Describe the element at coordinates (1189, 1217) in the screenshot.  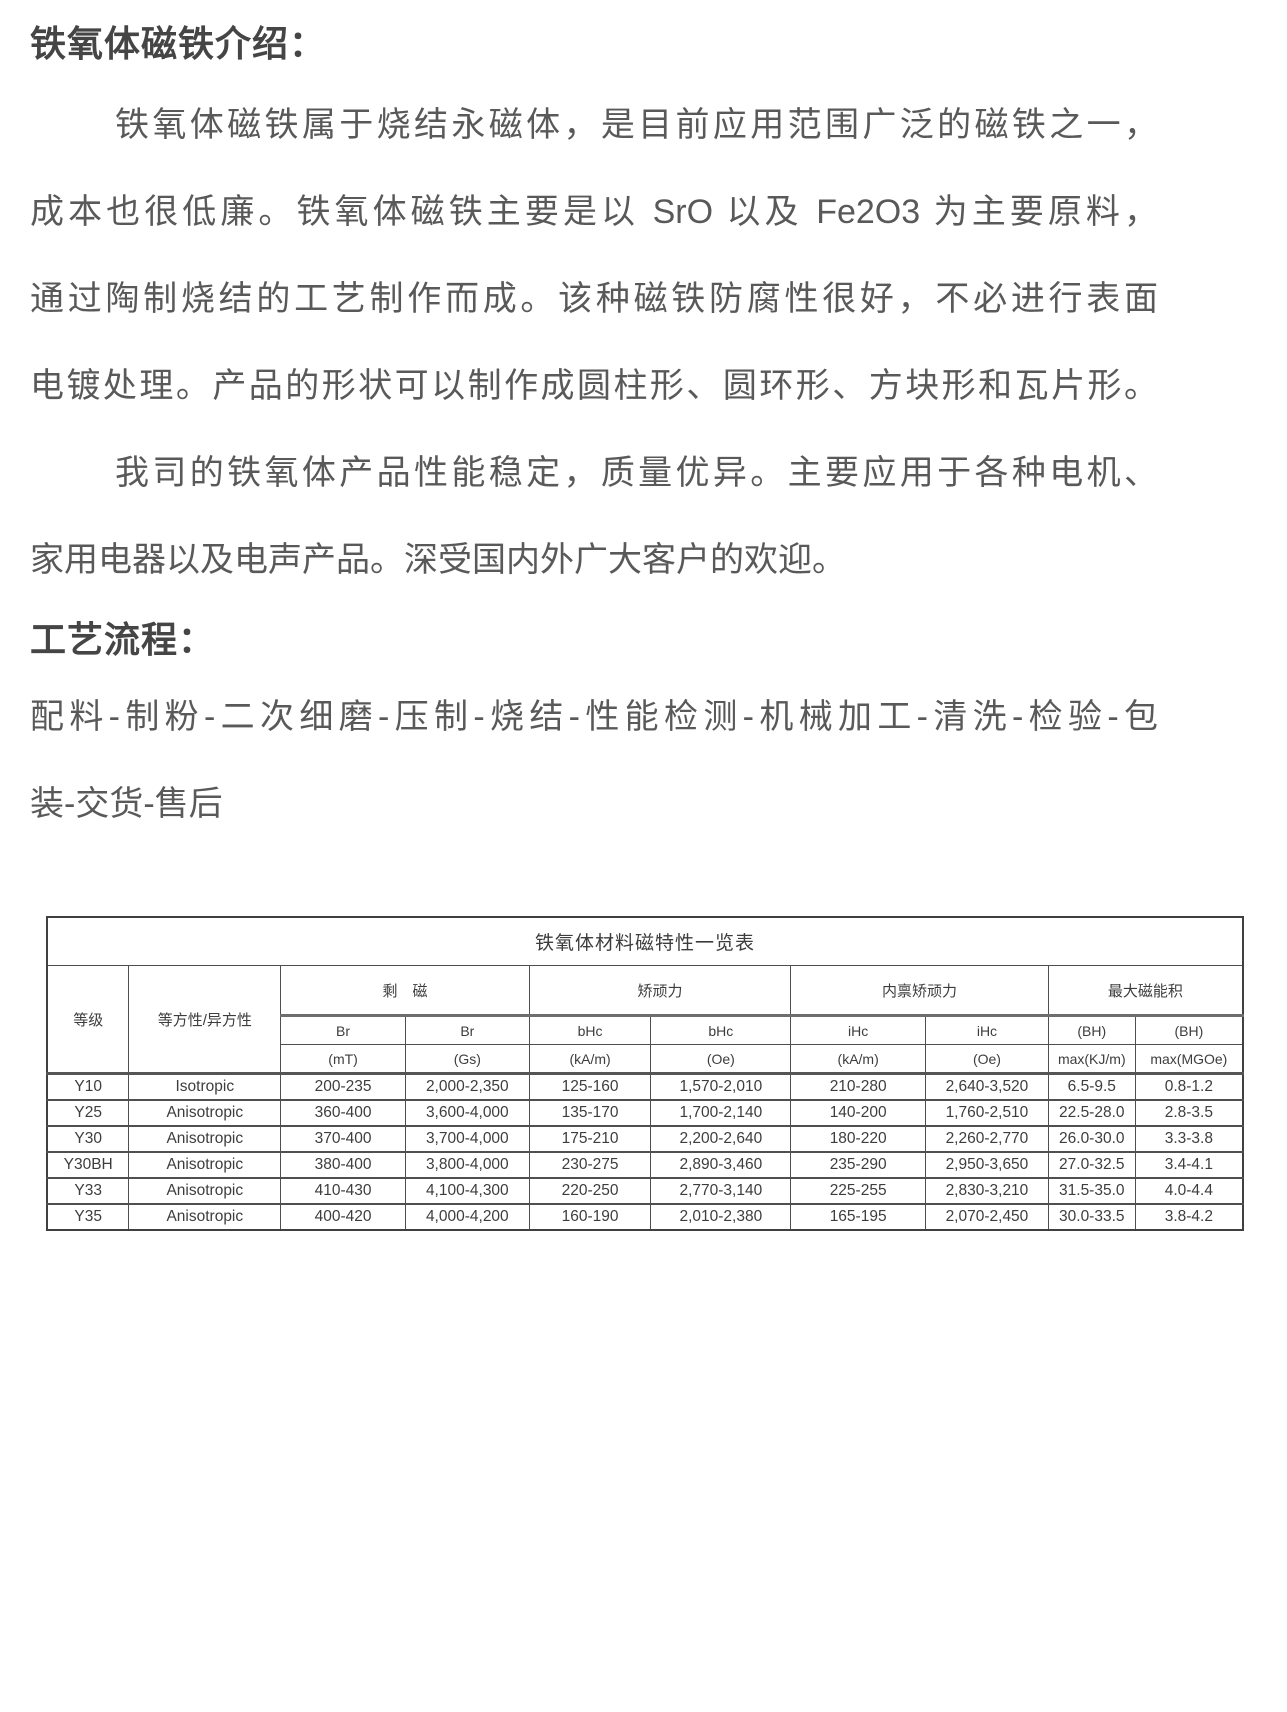
I see `table-cell: 3.8-4.2` at that location.